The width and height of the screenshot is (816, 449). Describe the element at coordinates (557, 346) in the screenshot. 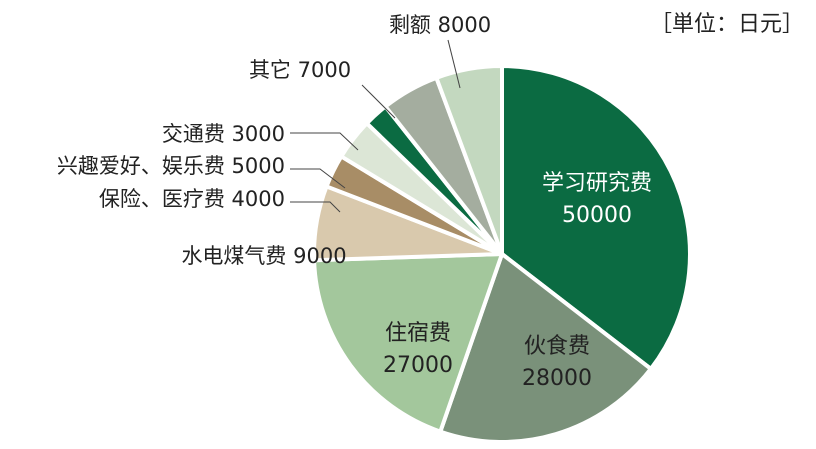

I see `slice-label: 伙食费` at that location.